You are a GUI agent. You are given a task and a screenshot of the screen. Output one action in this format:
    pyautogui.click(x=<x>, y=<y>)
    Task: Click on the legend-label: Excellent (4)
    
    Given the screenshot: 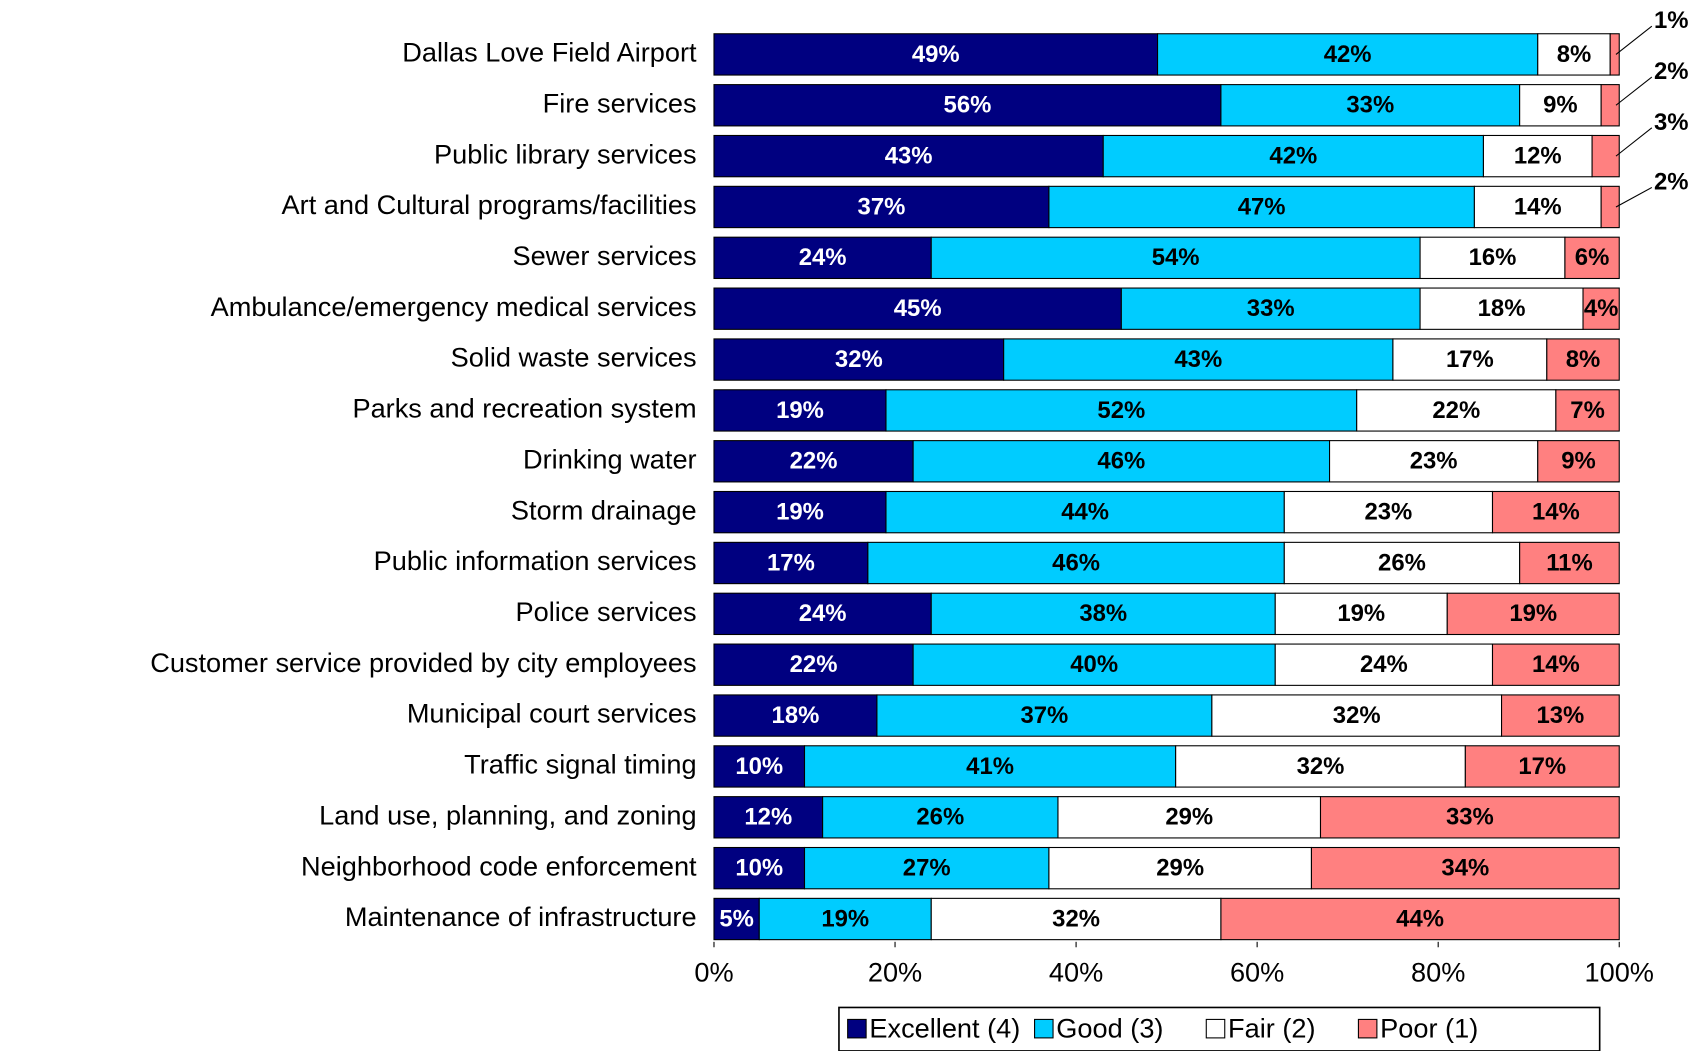 What is the action you would take?
    pyautogui.click(x=944, y=1027)
    